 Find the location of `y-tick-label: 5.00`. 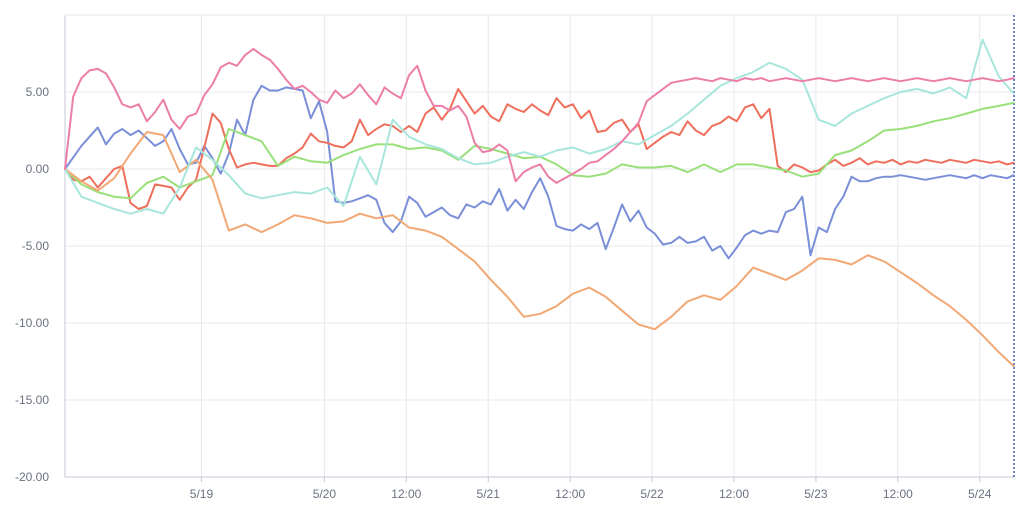

y-tick-label: 5.00 is located at coordinates (38, 92).